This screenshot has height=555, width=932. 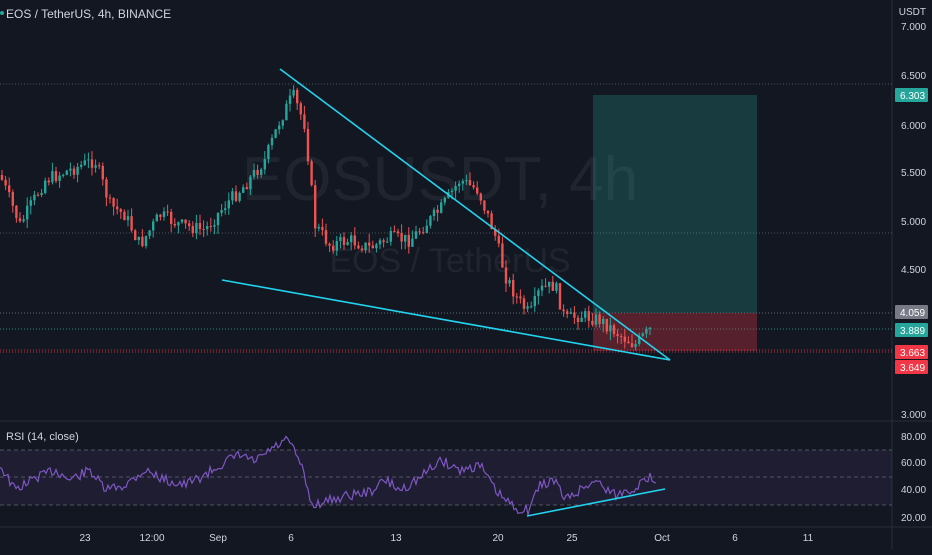 What do you see at coordinates (151, 538) in the screenshot?
I see `time-axis-tick: 12:00` at bounding box center [151, 538].